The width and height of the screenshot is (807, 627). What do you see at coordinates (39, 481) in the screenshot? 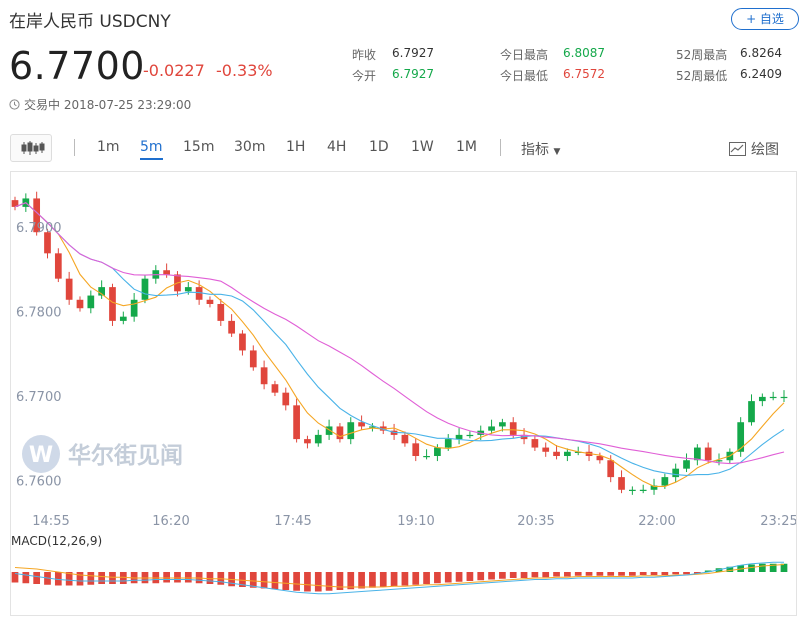
I see `y-tick-label: 6.7600` at bounding box center [39, 481].